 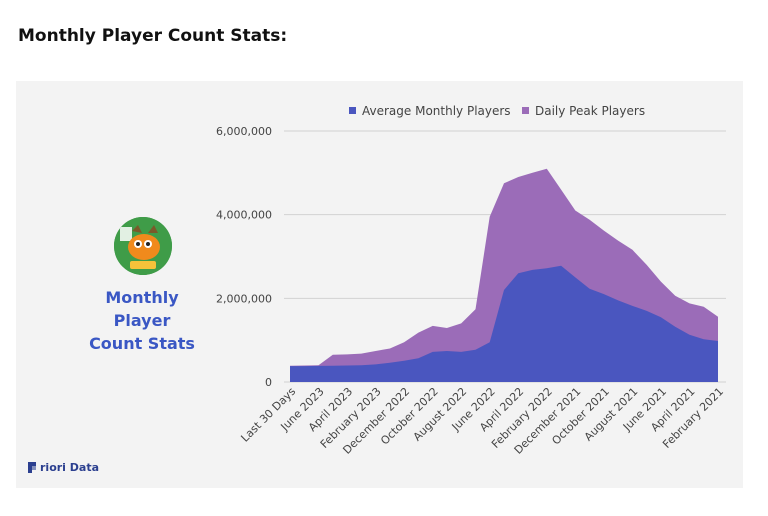 I want to click on series-area-average, so click(x=504, y=323).